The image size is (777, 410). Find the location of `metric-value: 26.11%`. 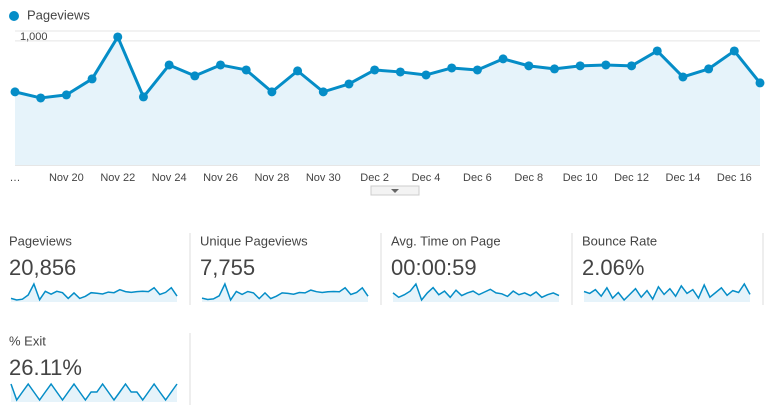

metric-value: 26.11% is located at coordinates (45, 367).